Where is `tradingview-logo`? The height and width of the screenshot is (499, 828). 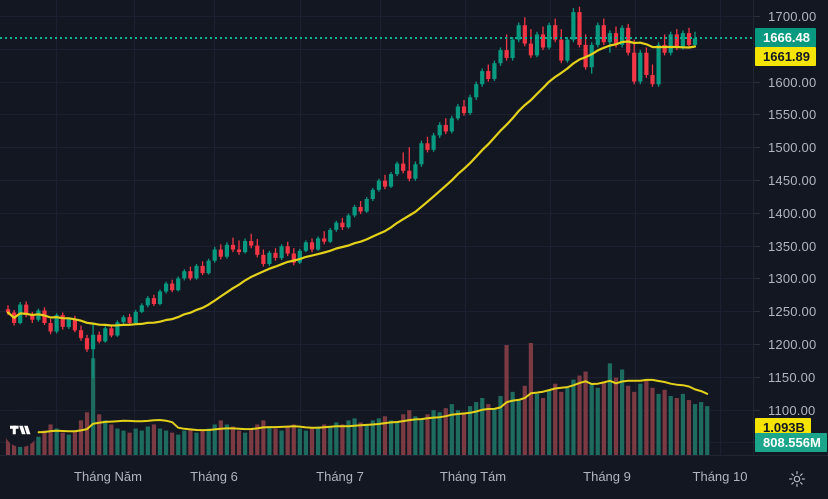
tradingview-logo is located at coordinates (21, 430).